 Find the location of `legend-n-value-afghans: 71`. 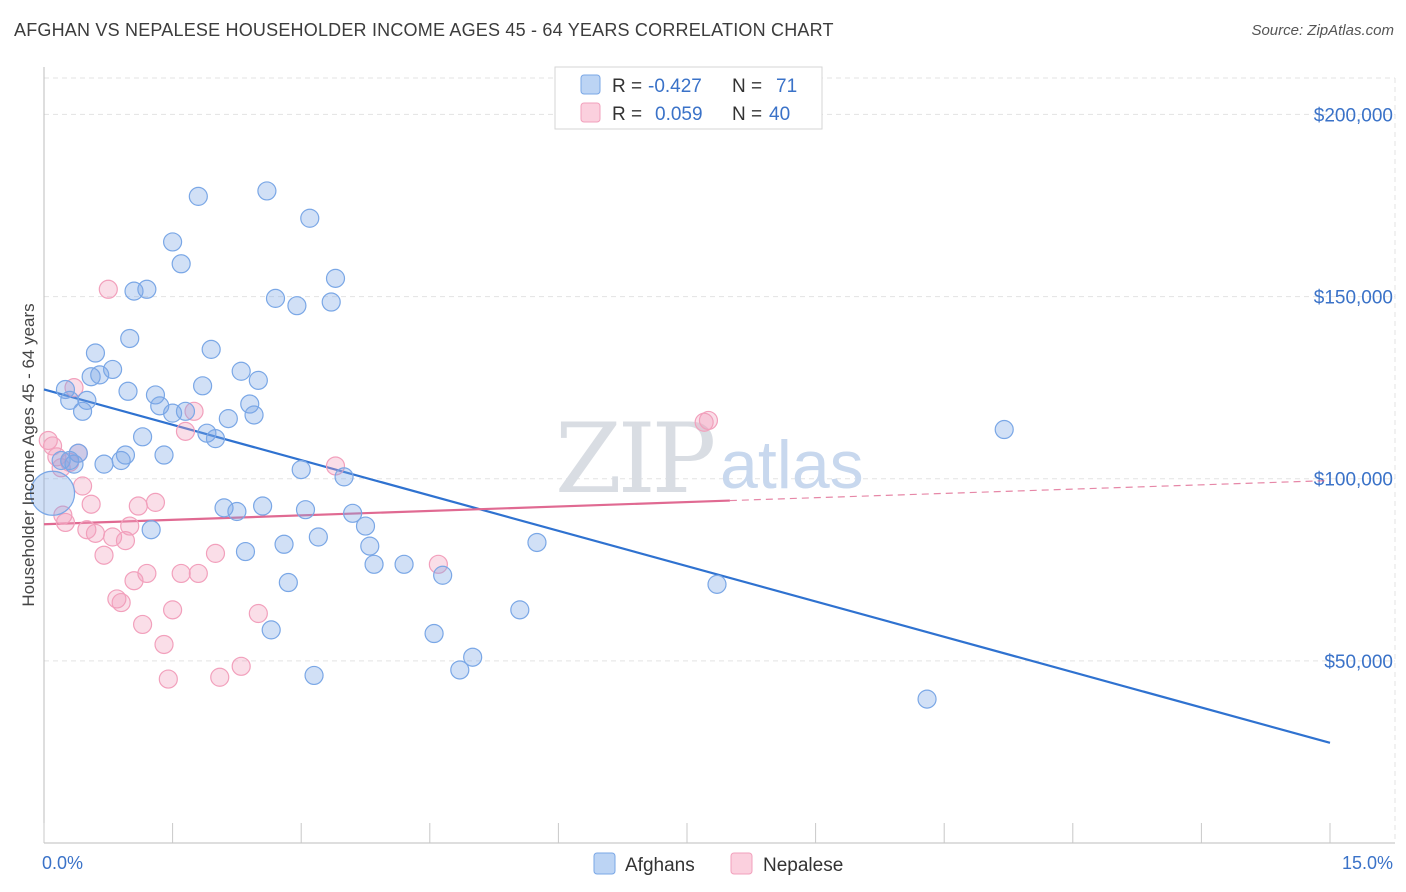

legend-n-value-afghans: 71 is located at coordinates (786, 86).